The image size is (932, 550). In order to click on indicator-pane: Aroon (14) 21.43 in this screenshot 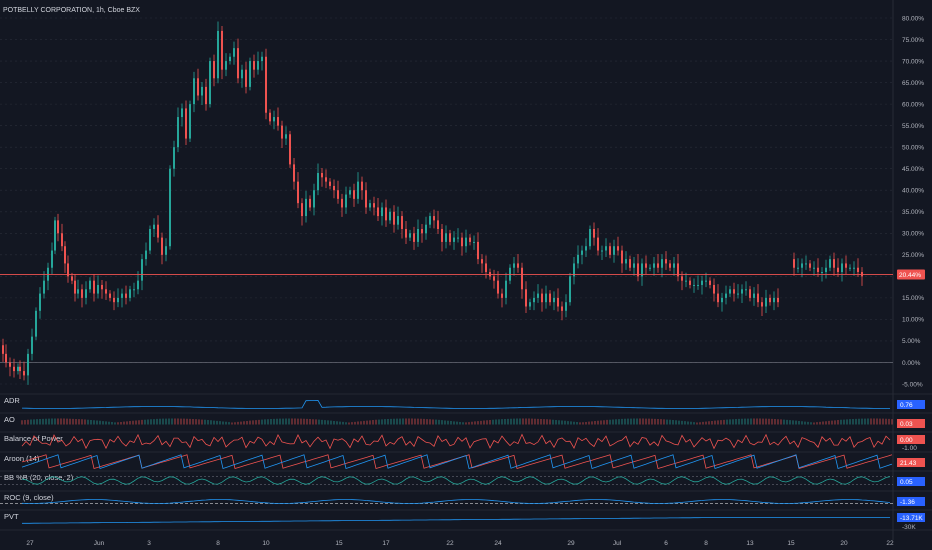, I will do `click(466, 460)`.